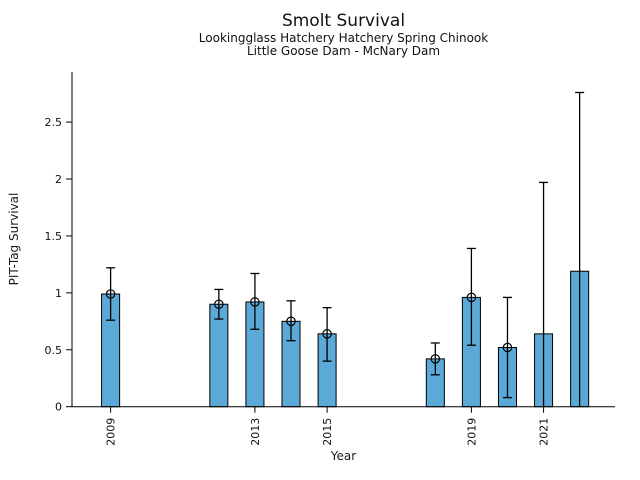  I want to click on x-tick-label: 2015, so click(327, 432).